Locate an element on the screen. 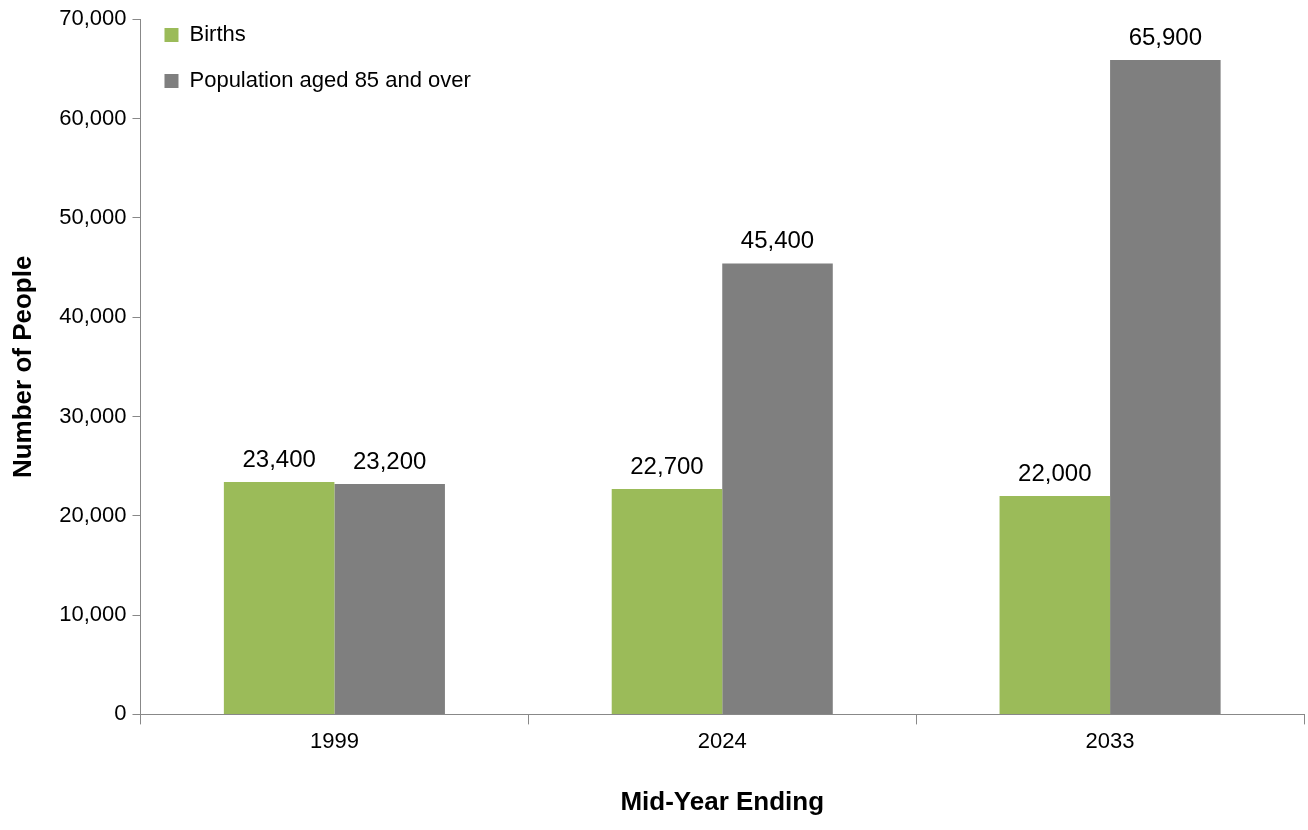  y-tick-label: 30,000 is located at coordinates (93, 415).